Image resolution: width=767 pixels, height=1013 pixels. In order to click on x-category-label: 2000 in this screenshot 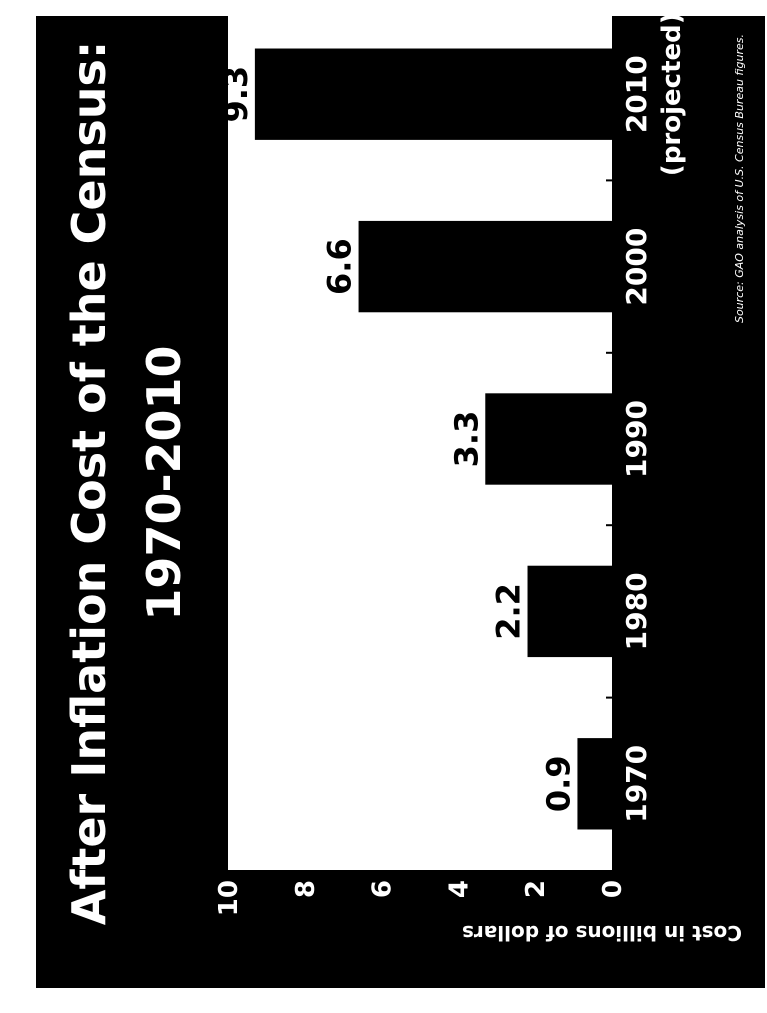, I will do `click(636, 267)`.